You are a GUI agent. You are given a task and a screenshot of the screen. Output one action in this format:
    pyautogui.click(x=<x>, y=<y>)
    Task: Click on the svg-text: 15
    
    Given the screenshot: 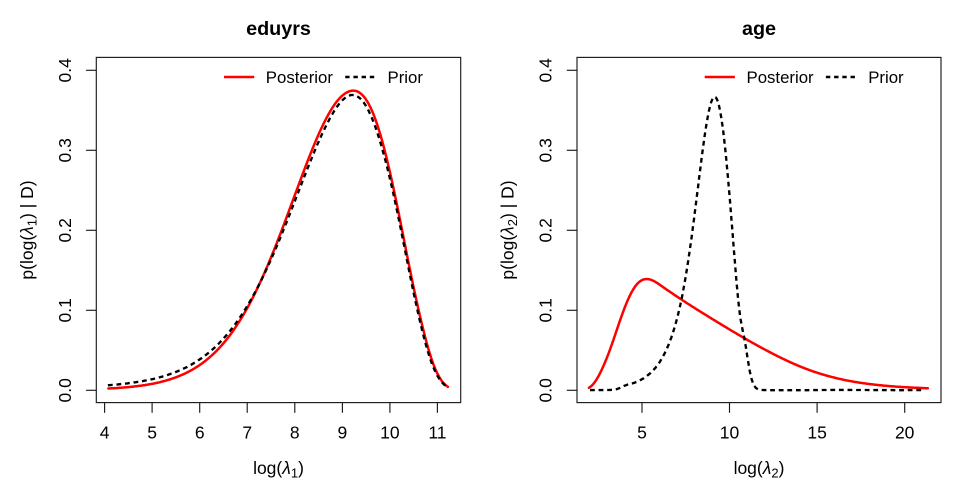 What is the action you would take?
    pyautogui.click(x=816, y=433)
    